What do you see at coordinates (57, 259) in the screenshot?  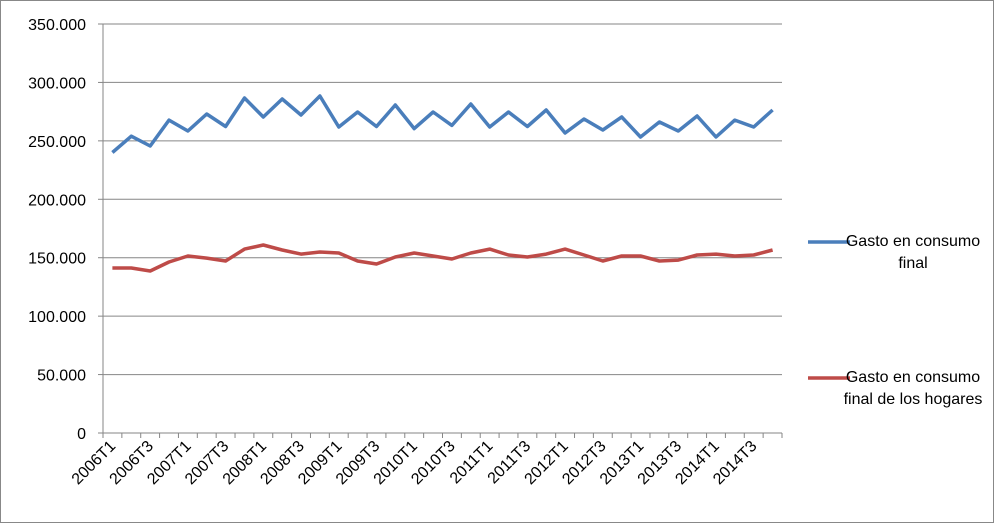 I see `y-tick-label: 150.000` at bounding box center [57, 259].